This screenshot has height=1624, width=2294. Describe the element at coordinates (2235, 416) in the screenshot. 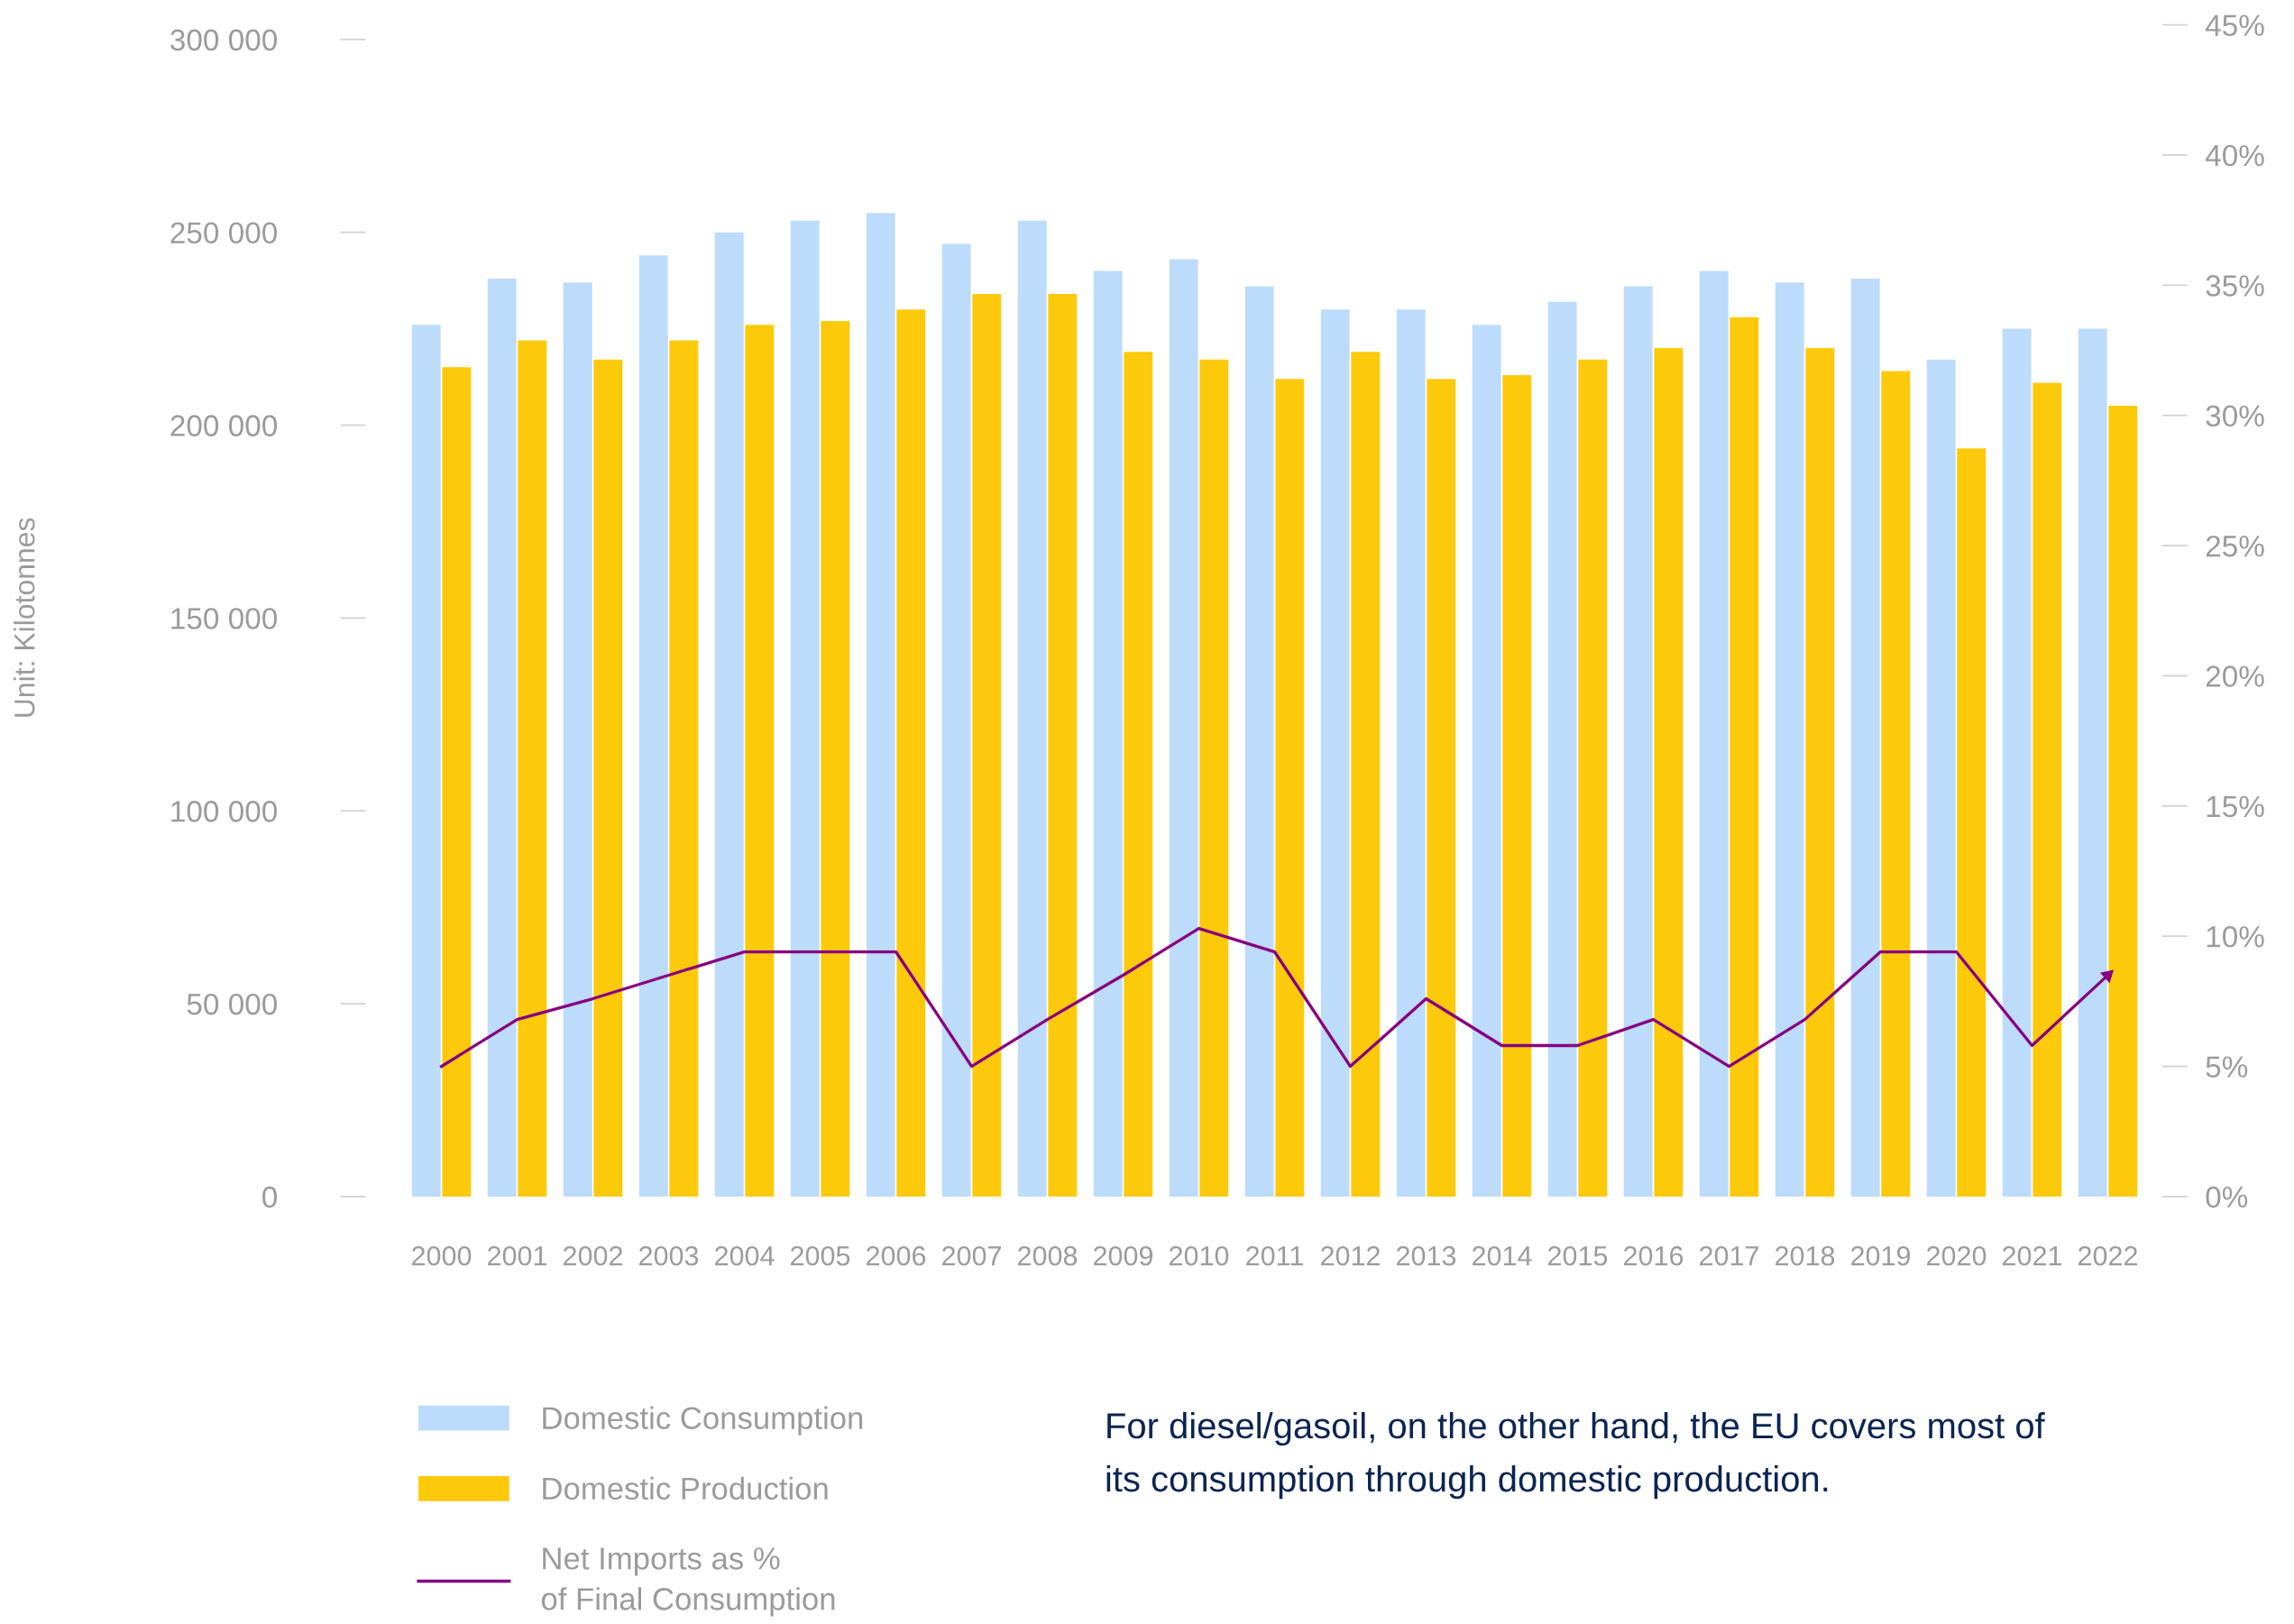

I see `y2-tick-label: 30%` at that location.